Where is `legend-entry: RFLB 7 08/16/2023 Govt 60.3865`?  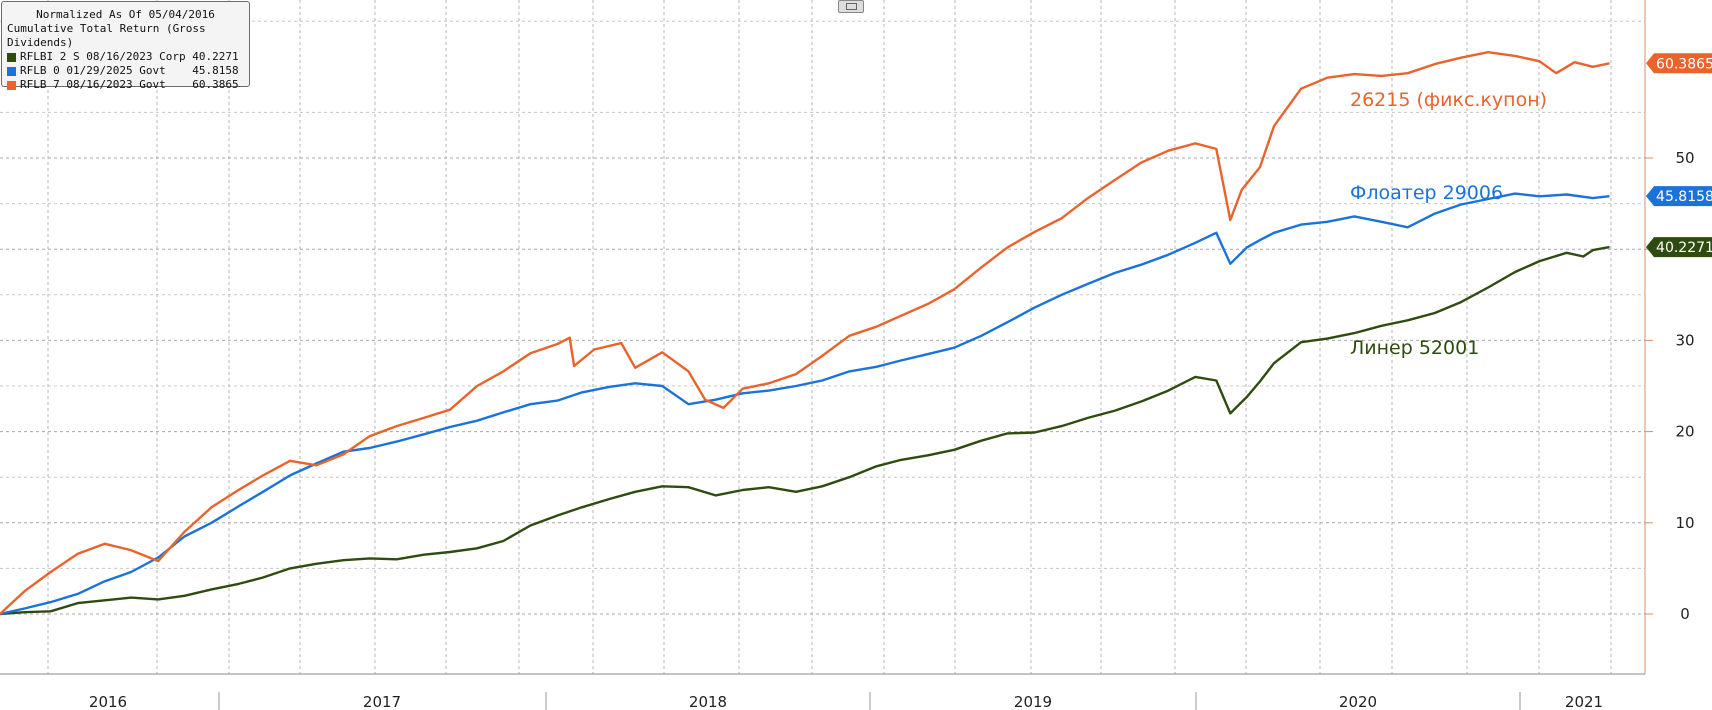 legend-entry: RFLB 7 08/16/2023 Govt 60.3865 is located at coordinates (125, 85).